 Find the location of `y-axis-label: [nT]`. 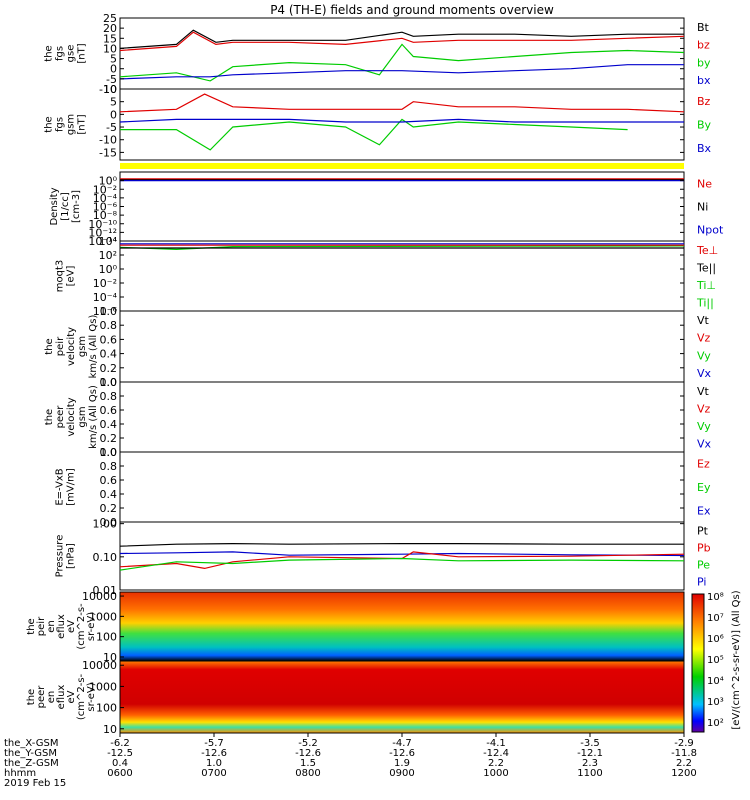

y-axis-label: [nT] is located at coordinates (82, 53).